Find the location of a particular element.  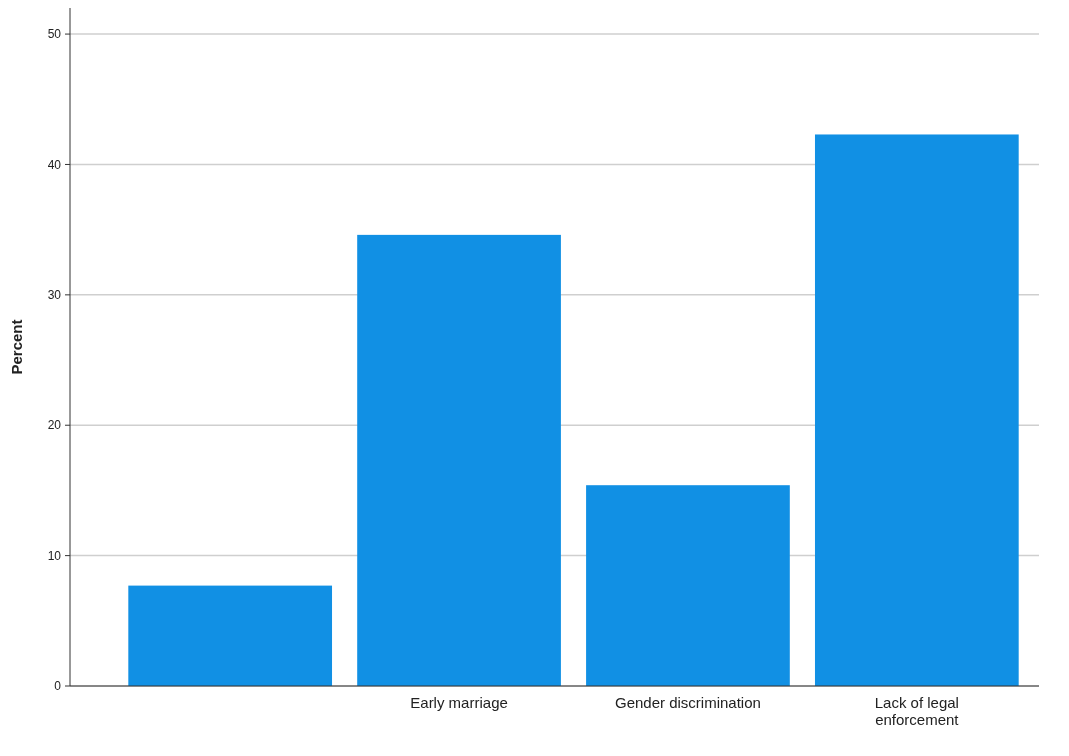

y-tick-label: 30 is located at coordinates (54, 295).